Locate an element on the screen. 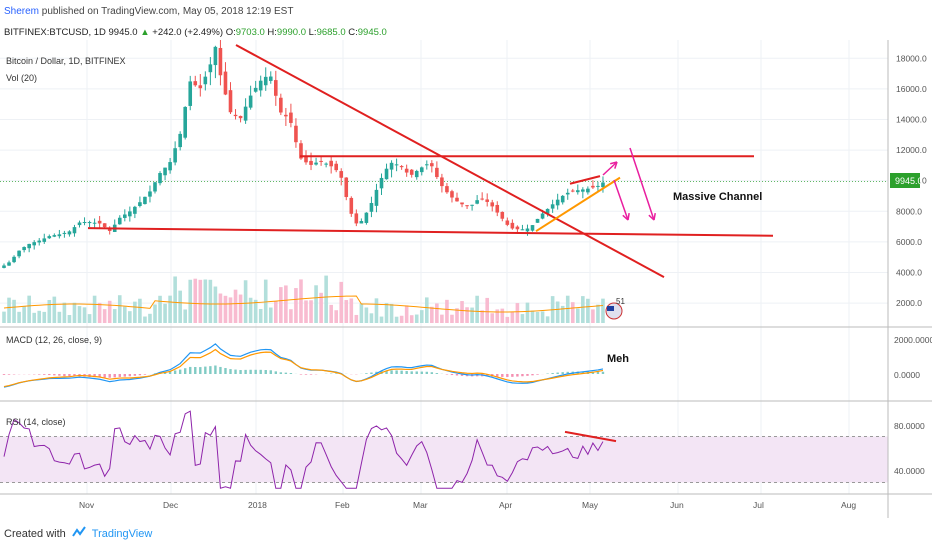 This screenshot has width=932, height=550. tradingview-link: TradingView is located at coordinates (122, 533).